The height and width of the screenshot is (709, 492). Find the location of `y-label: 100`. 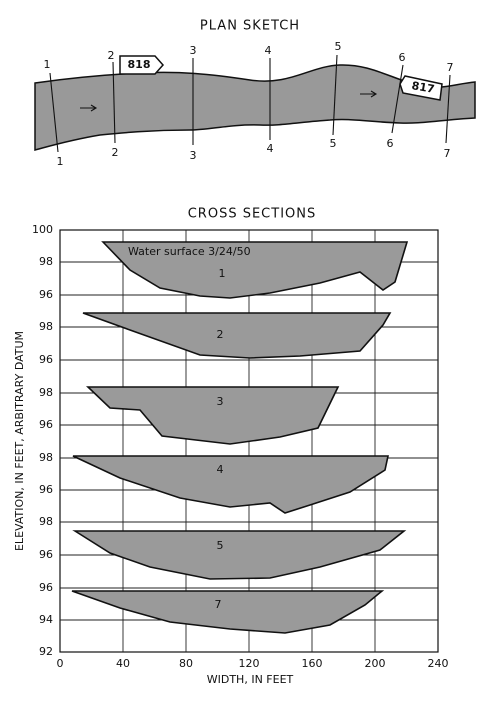

y-label: 100 is located at coordinates (42, 229).